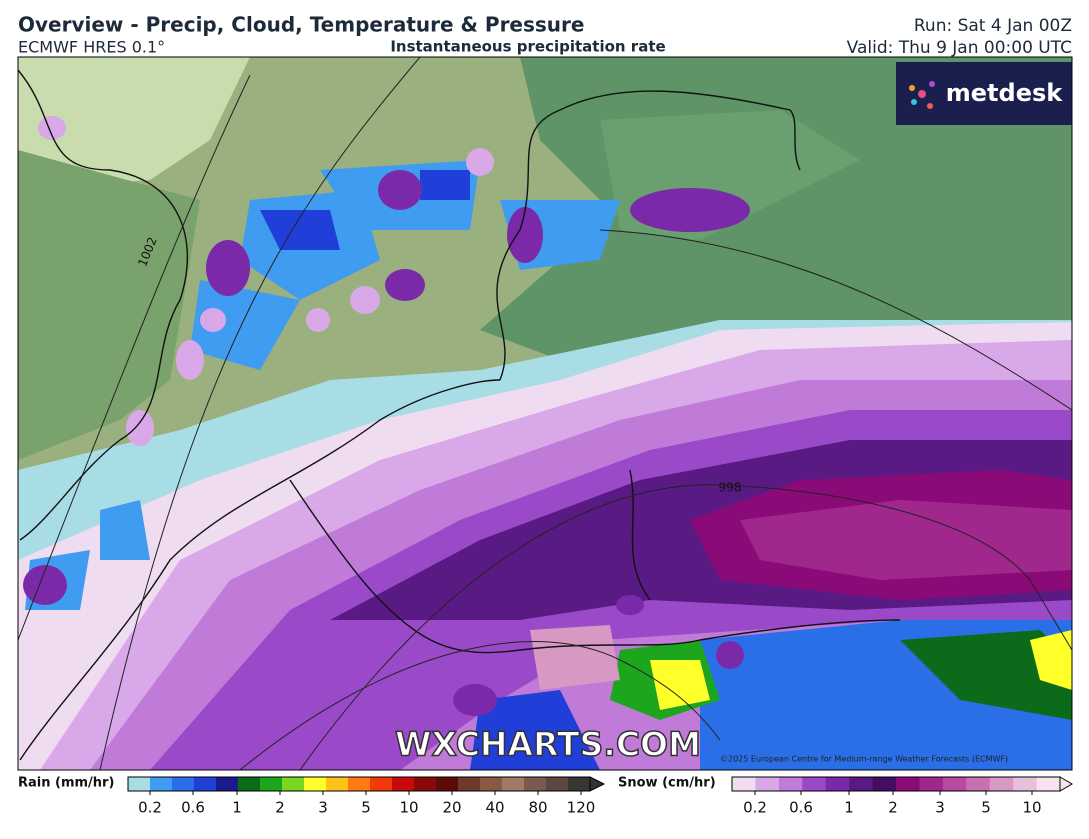  I want to click on model: ECMWF HRES 0.1°, so click(91, 47).